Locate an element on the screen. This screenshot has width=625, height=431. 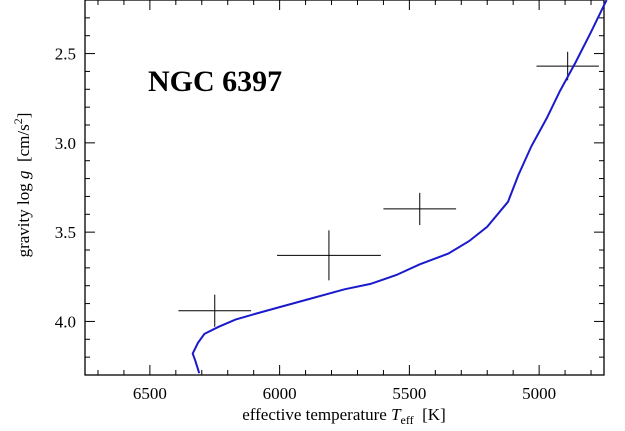
x-tick-label: 5000 is located at coordinates (539, 393).